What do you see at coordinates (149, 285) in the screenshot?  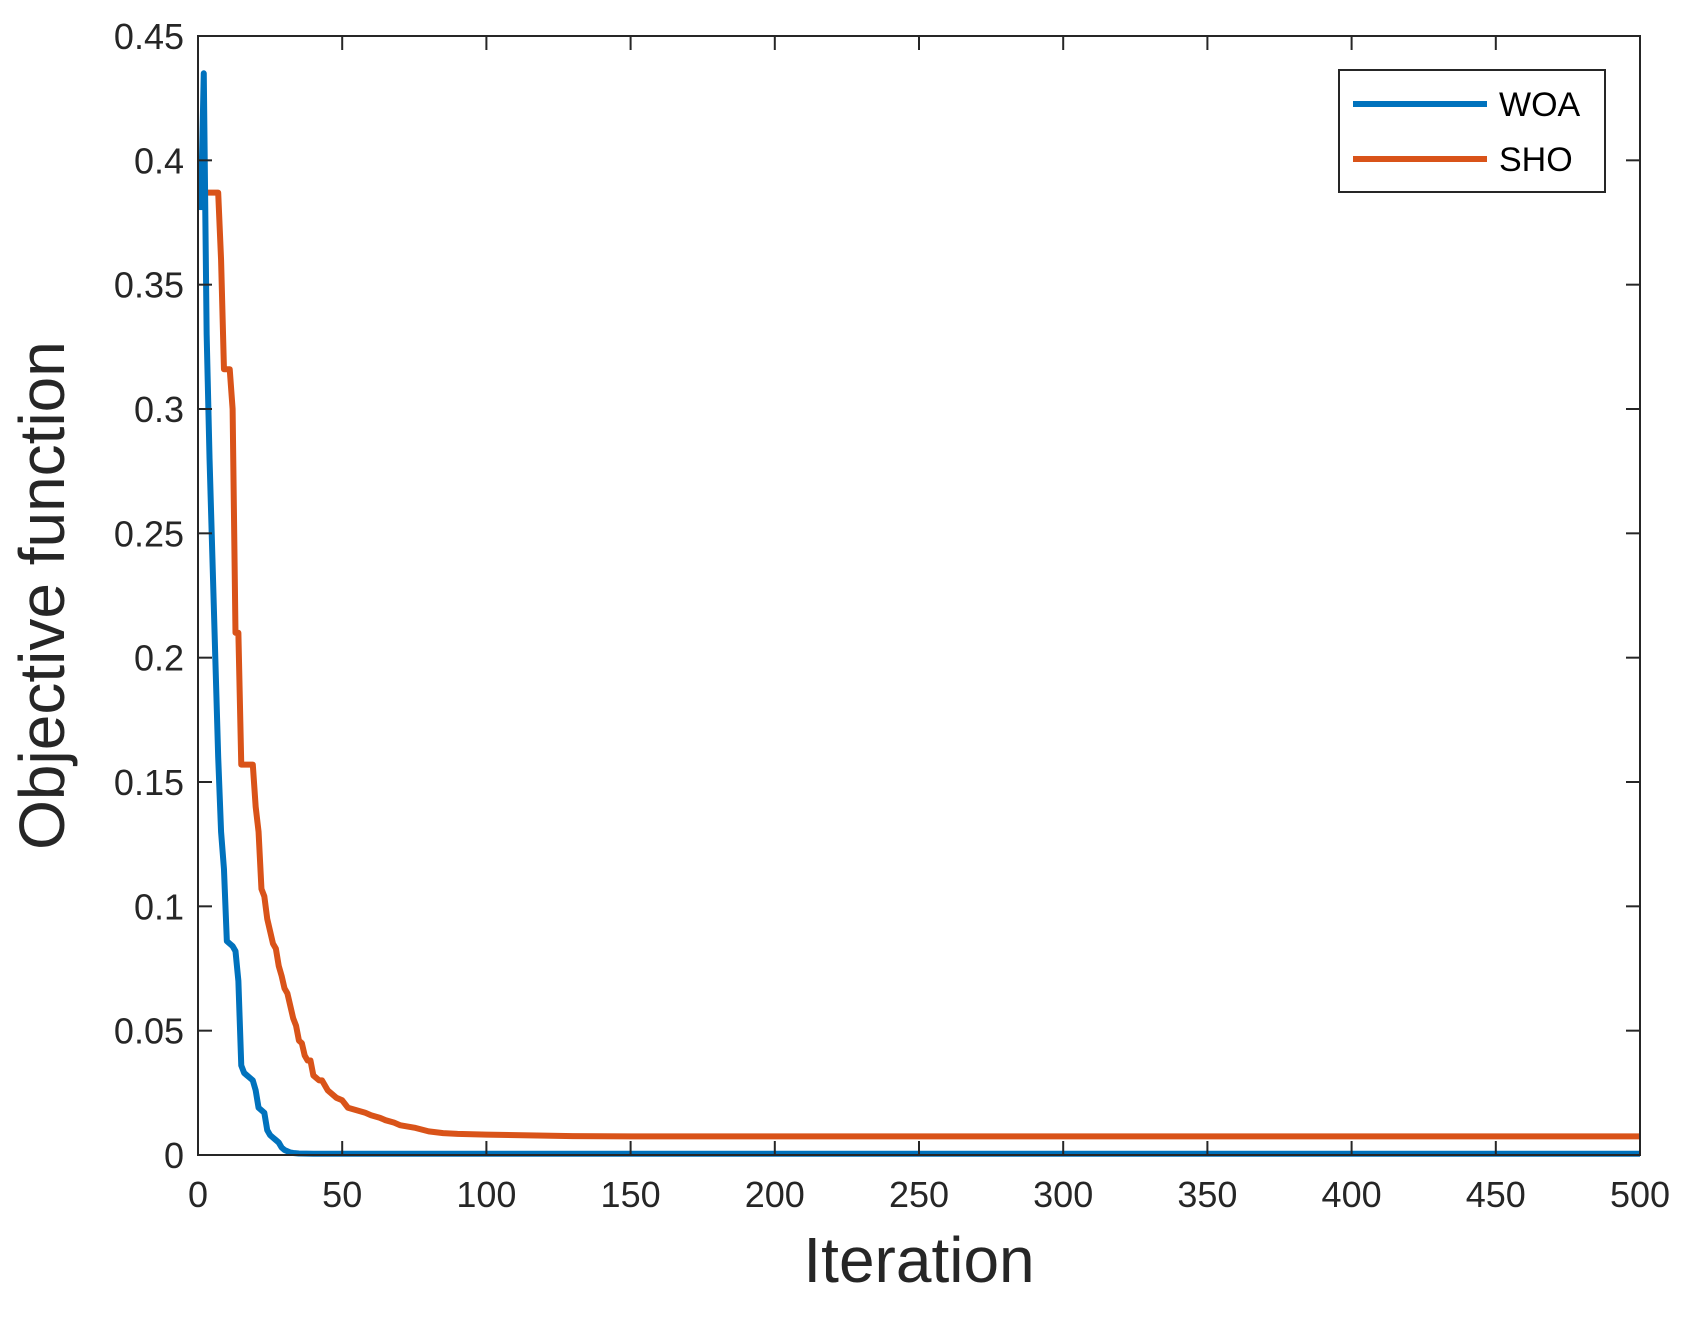 I see `y-tick-label: 0.35` at bounding box center [149, 285].